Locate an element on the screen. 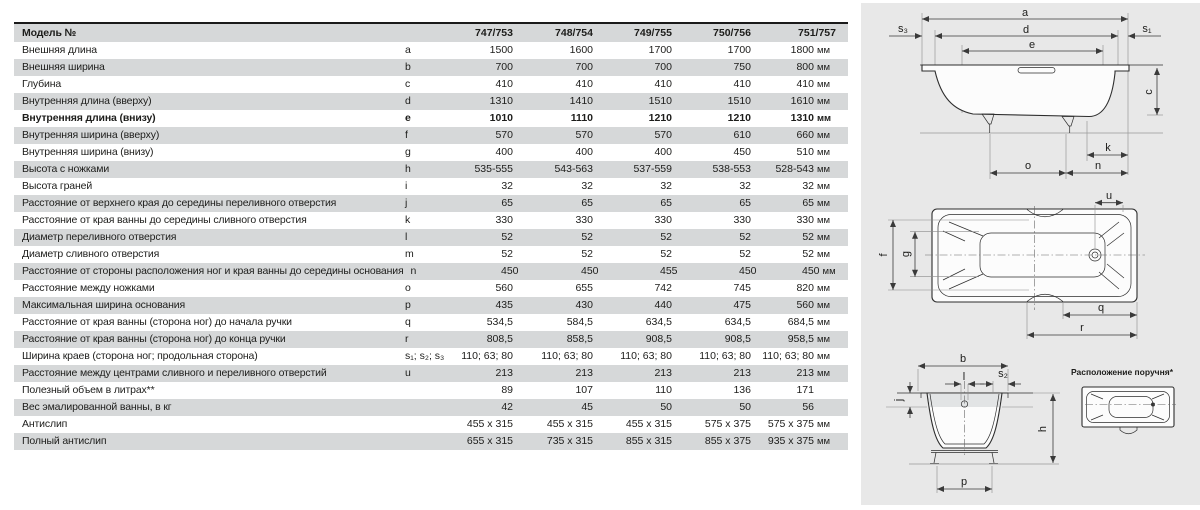  end-view-diagram: b is located at coordinates (973, 423).